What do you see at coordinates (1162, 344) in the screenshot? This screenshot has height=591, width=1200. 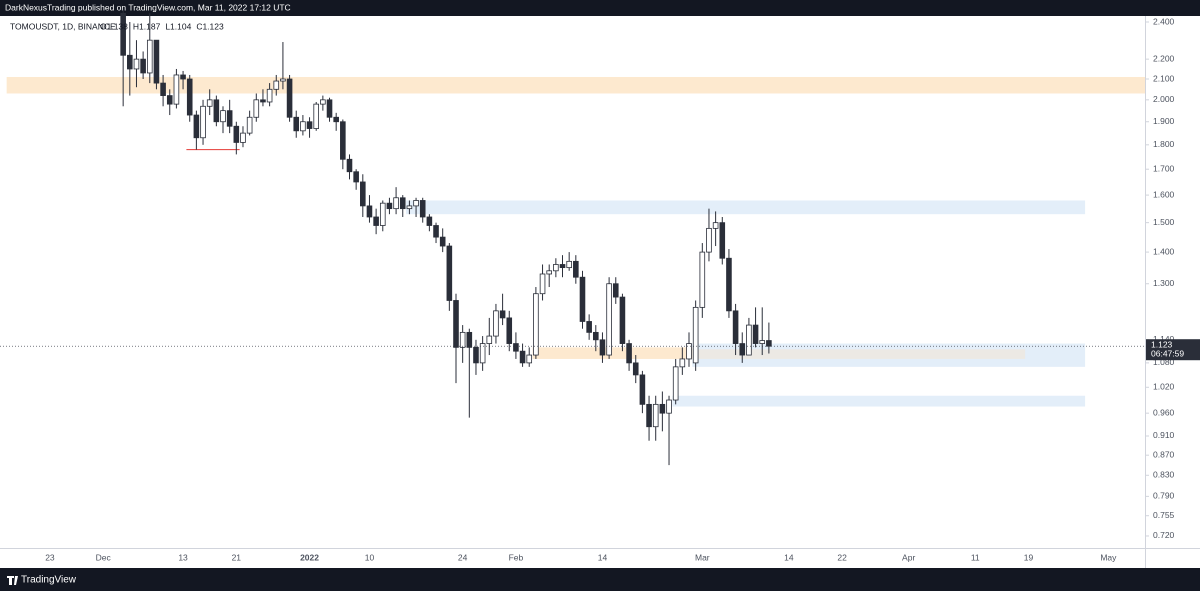 I see `last-price-label: 1.123` at bounding box center [1162, 344].